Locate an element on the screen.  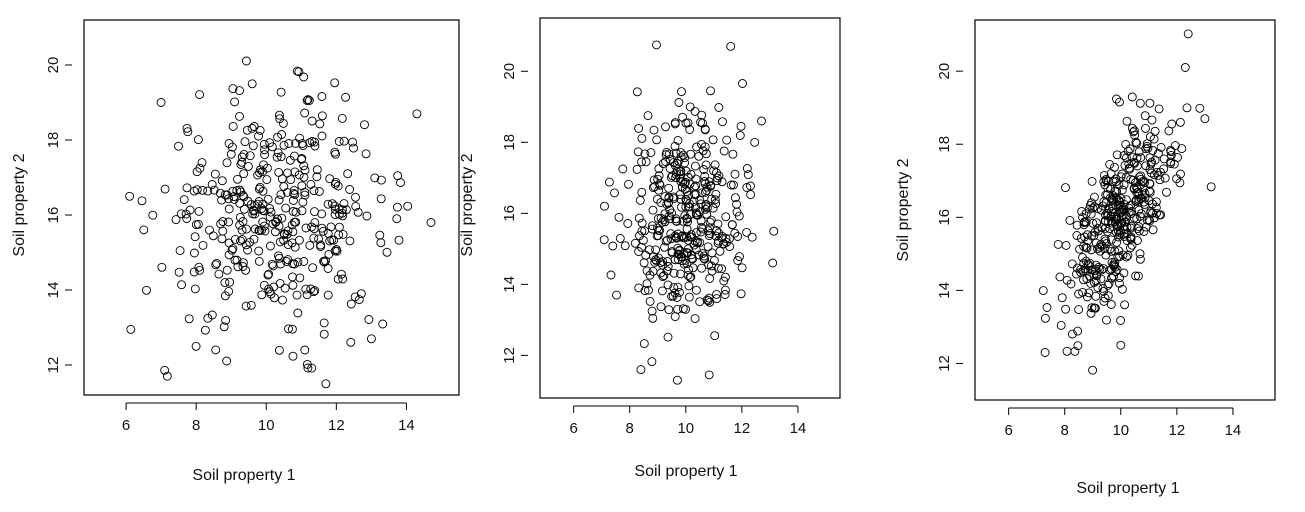
y-tick-label: 16 is located at coordinates (53, 215).